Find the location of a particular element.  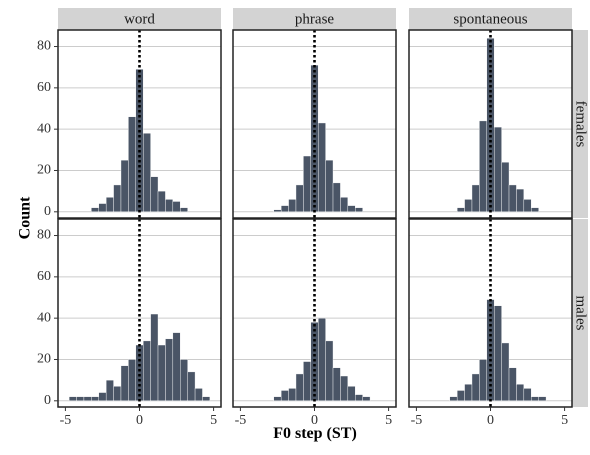

facet-label-word: word is located at coordinates (139, 19).